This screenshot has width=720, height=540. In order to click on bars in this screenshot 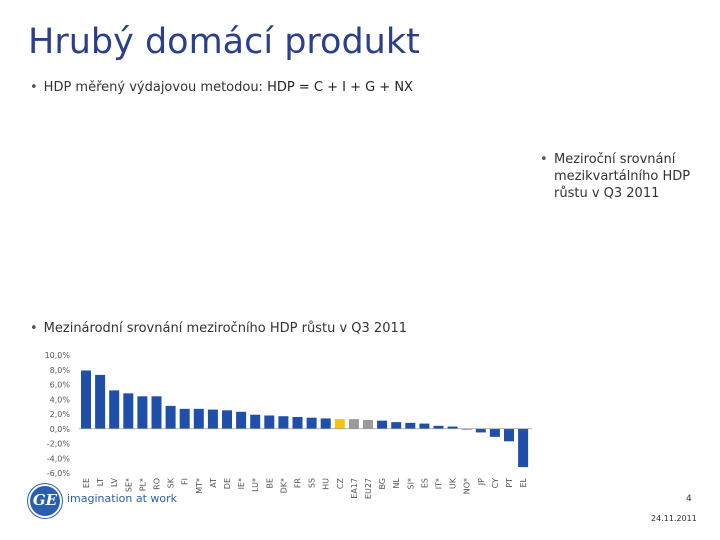, I will do `click(305, 419)`.